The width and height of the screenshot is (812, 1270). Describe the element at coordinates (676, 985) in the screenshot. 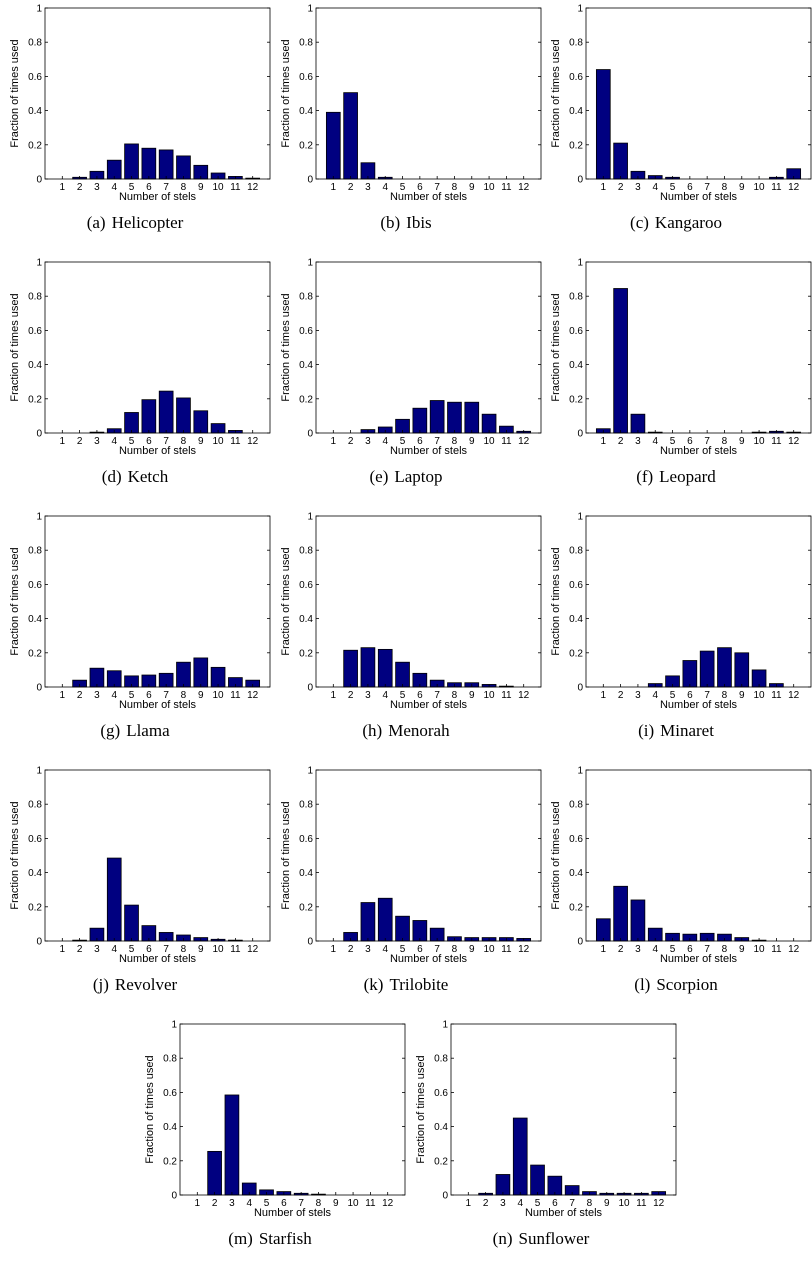

I see `subfigure-caption: (l) Scorpion` at that location.